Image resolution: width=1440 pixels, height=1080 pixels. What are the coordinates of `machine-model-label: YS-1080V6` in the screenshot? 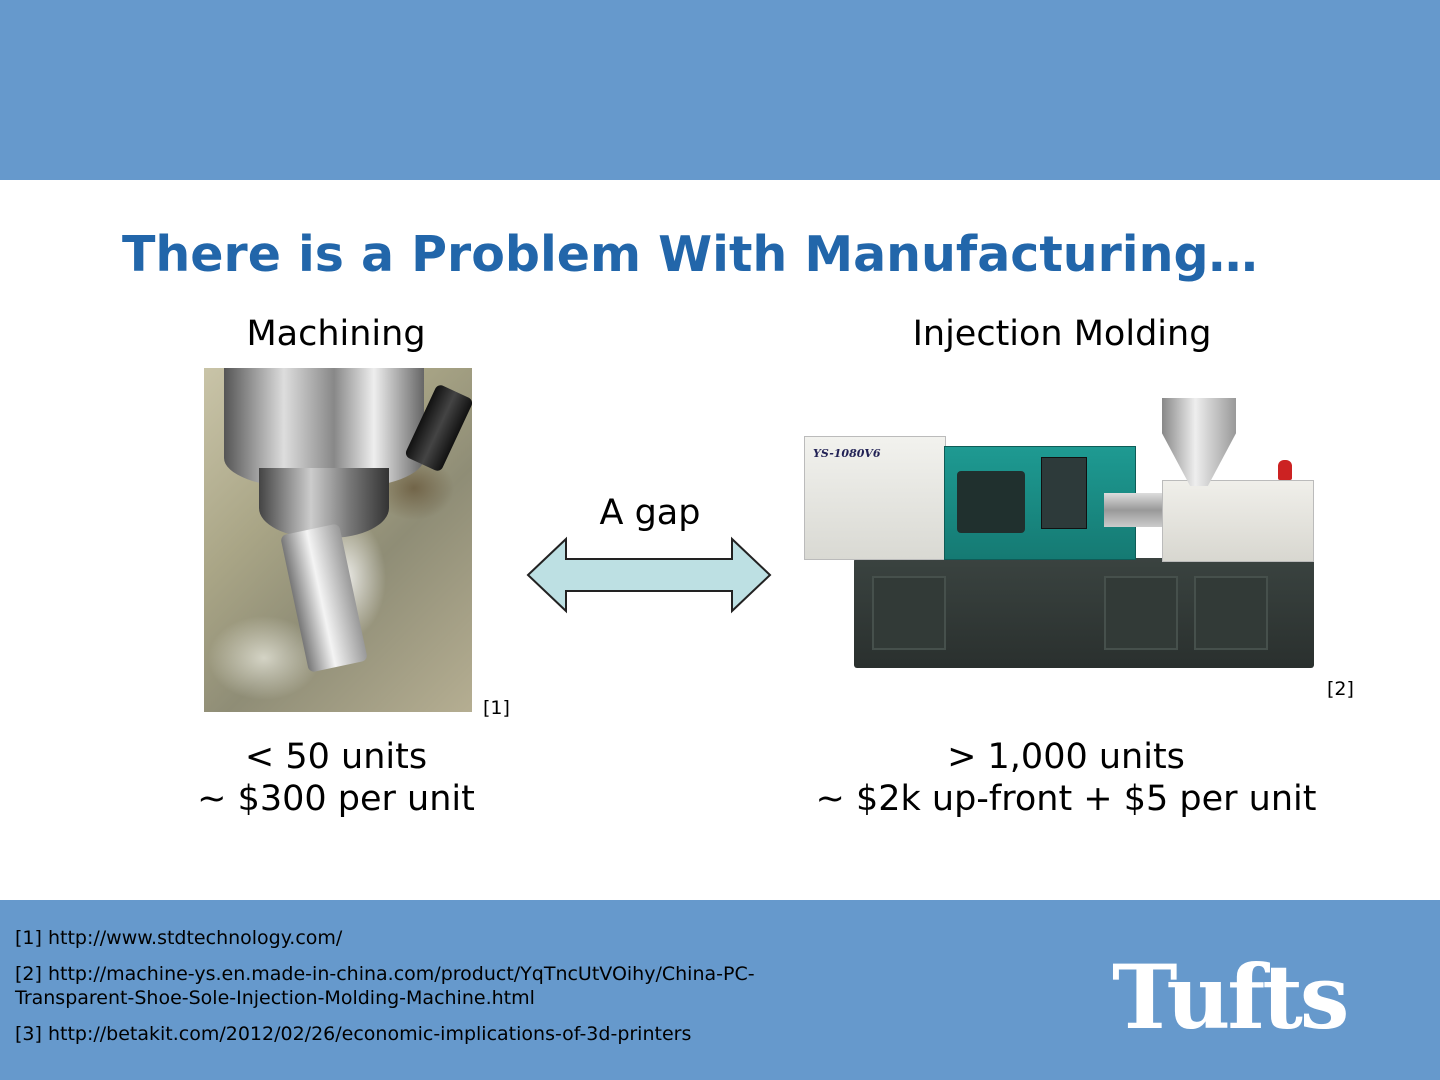 It's located at (847, 453).